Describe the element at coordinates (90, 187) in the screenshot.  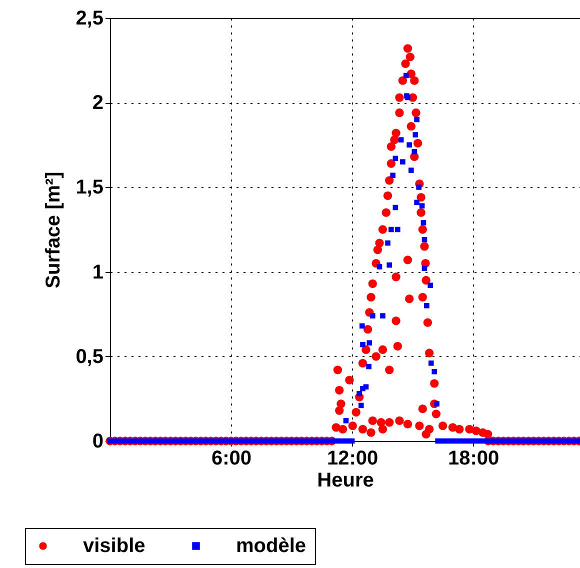
I see `y-tick-label: 1,5` at that location.